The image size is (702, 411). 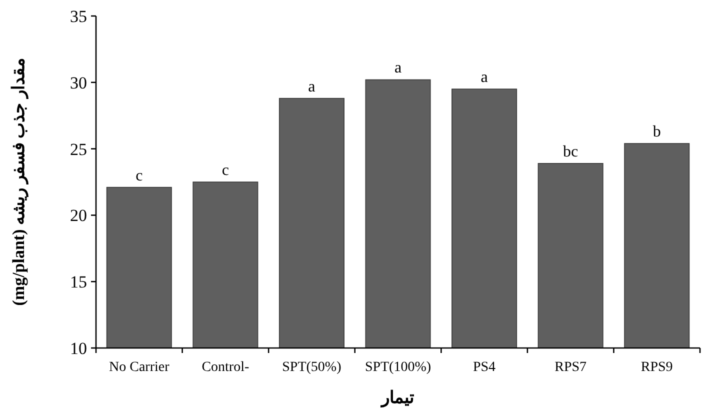 What do you see at coordinates (397, 398) in the screenshot?
I see `x-axis-title: تیمار` at bounding box center [397, 398].